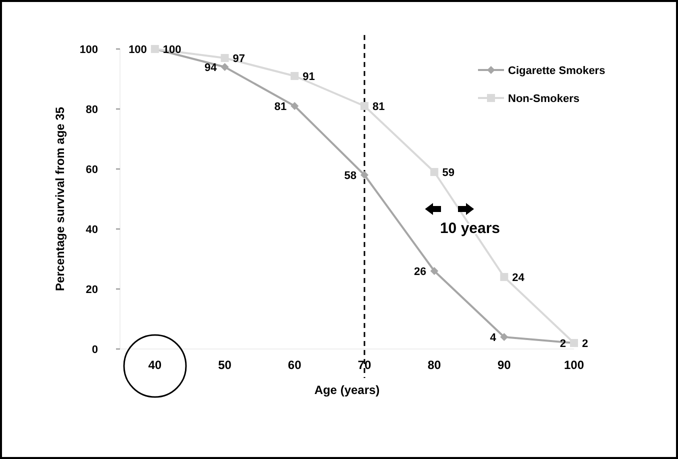  What do you see at coordinates (557, 71) in the screenshot?
I see `legend-label: Cigarette Smokers` at bounding box center [557, 71].